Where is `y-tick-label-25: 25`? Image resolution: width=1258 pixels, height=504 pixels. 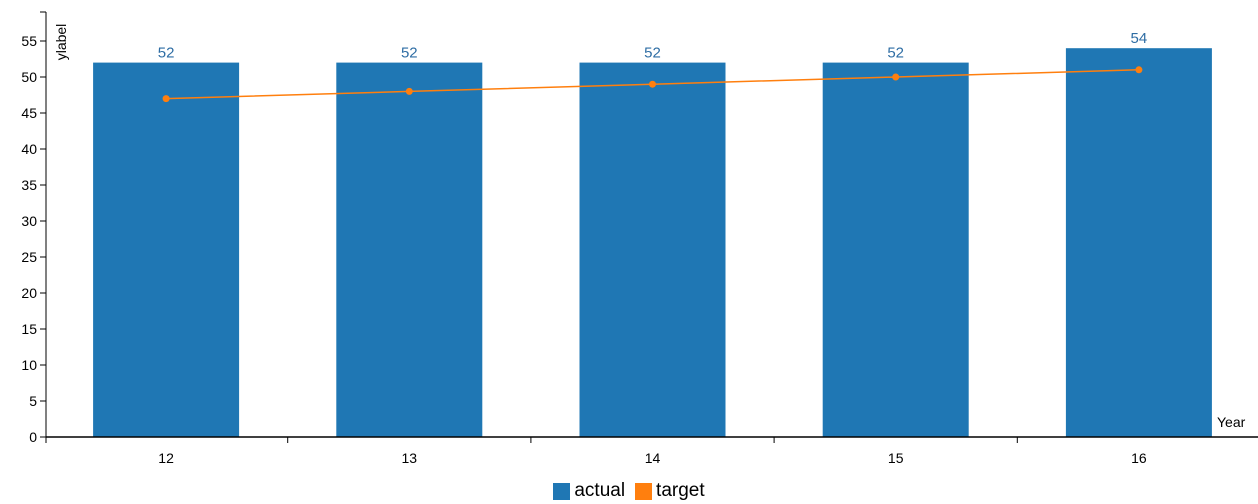
y-tick-label-25: 25 is located at coordinates (29, 257).